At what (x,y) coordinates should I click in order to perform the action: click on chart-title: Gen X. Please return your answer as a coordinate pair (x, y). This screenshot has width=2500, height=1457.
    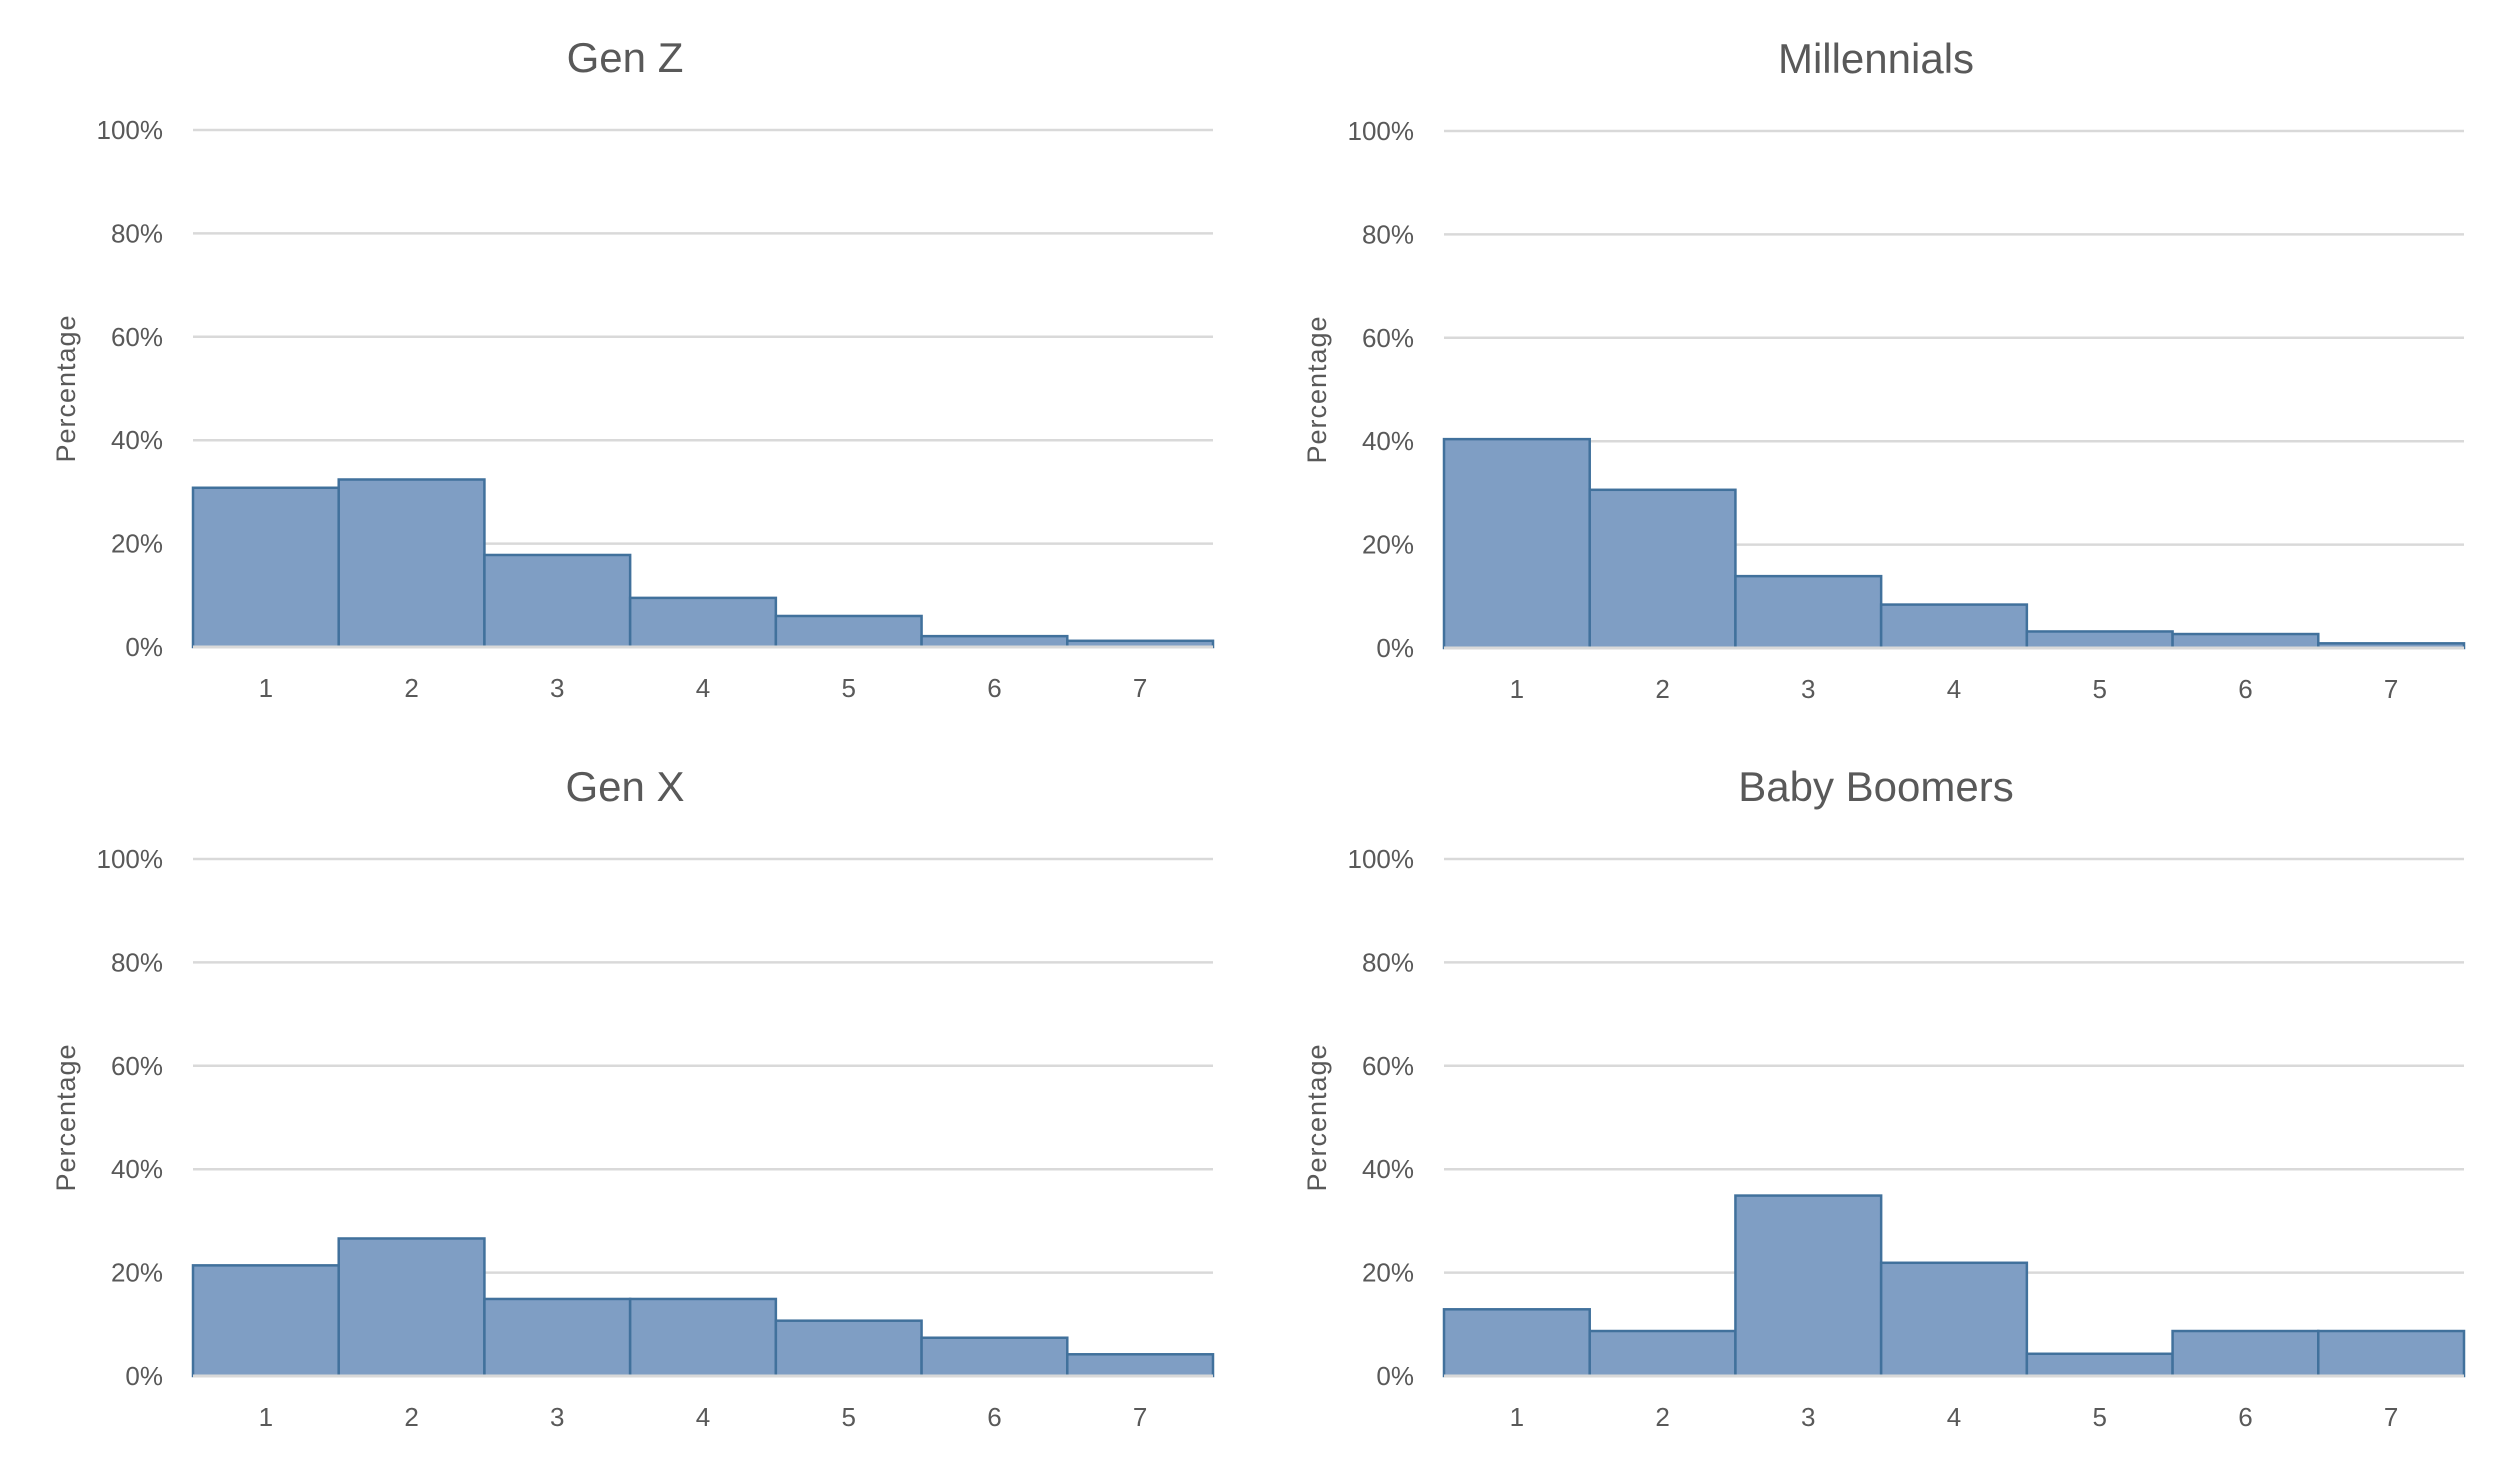
    Looking at the image, I should click on (624, 786).